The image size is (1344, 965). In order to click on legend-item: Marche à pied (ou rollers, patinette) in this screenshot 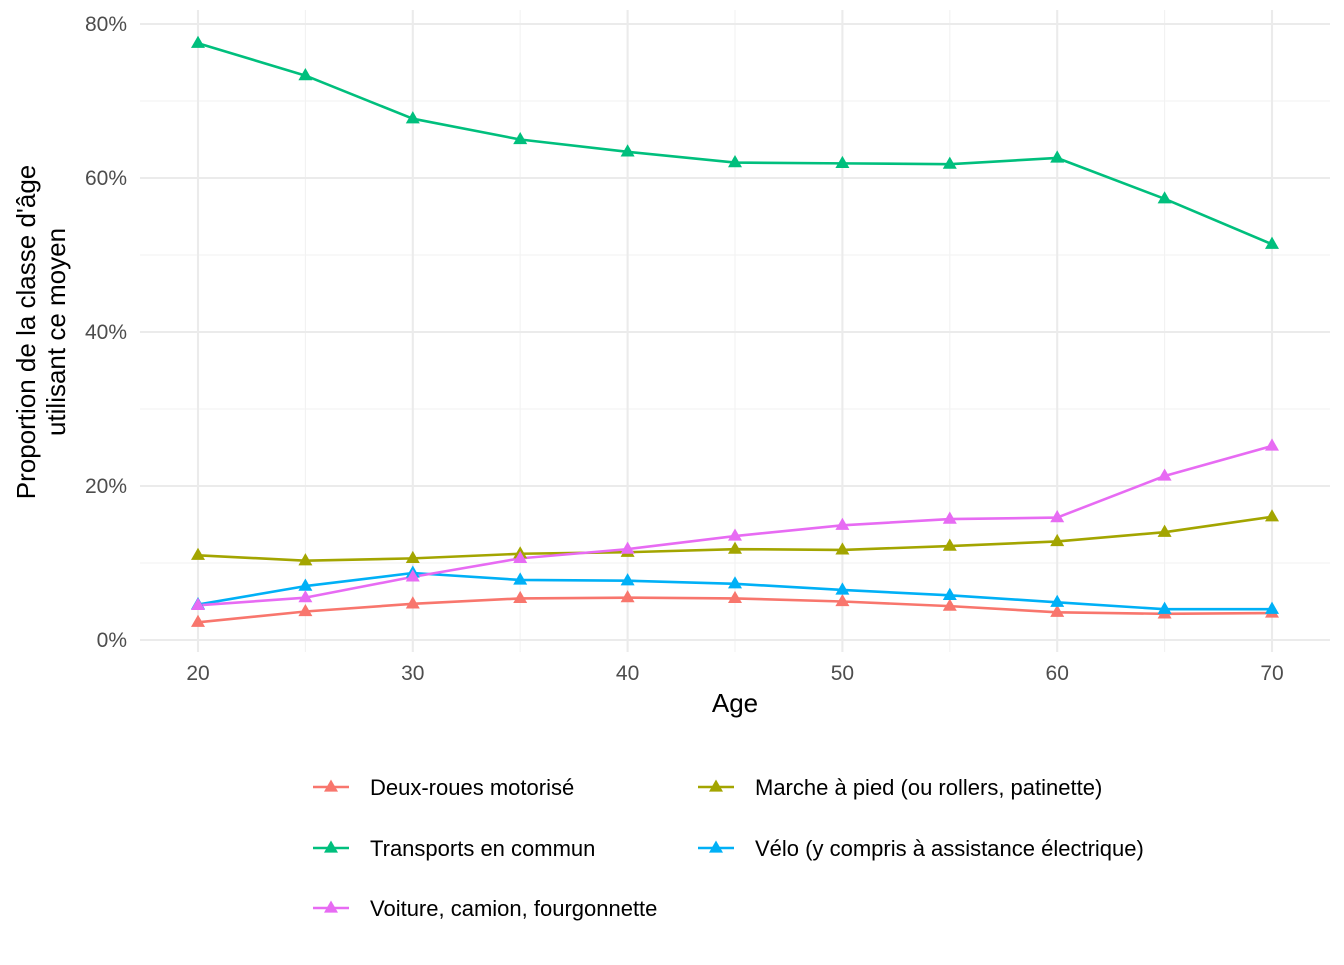, I will do `click(900, 787)`.